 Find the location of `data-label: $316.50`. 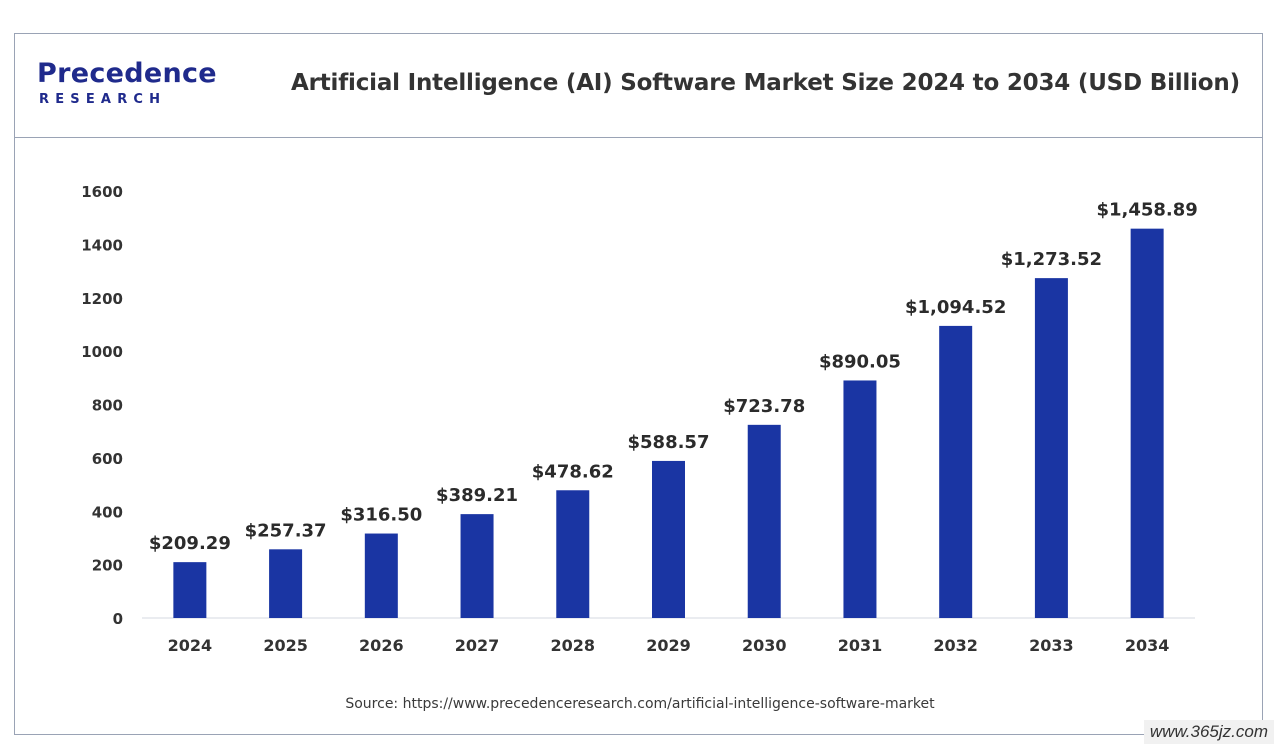

data-label: $316.50 is located at coordinates (381, 515).